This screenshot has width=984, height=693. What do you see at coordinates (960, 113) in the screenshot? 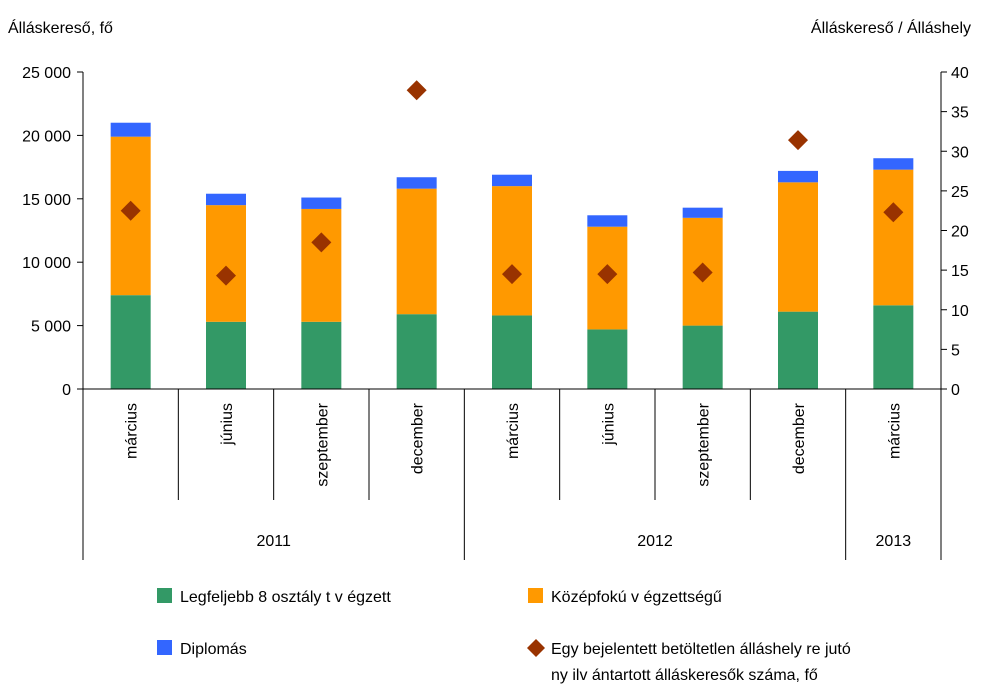
I see `right-tick-label: 35` at bounding box center [960, 113].